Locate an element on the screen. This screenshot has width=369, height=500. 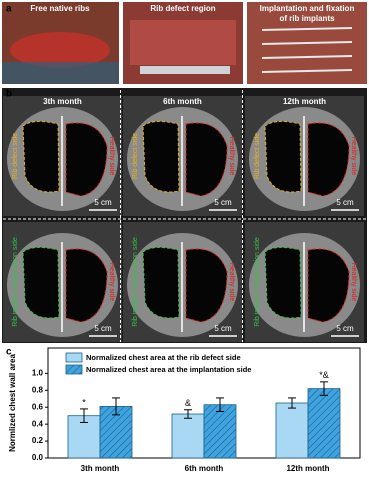
y-axis-label: Normlized chest wall area is located at coordinates (12, 403).